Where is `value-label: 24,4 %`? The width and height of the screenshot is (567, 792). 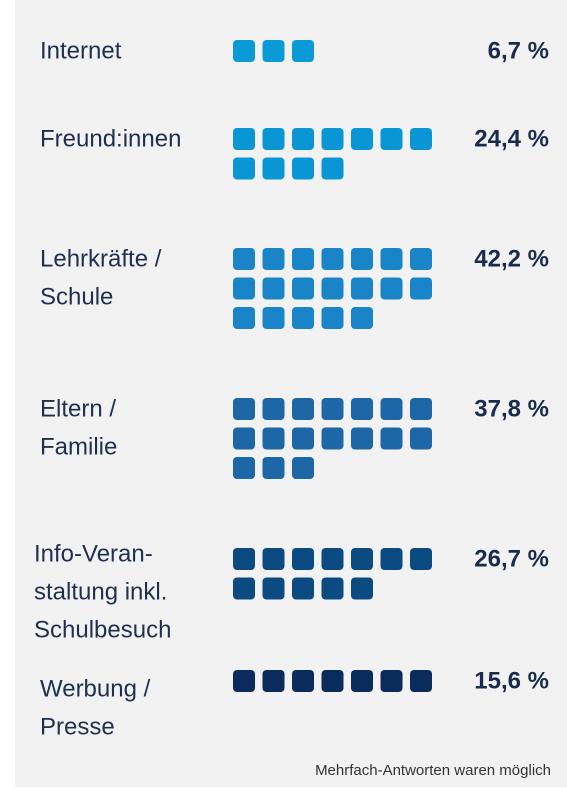 value-label: 24,4 % is located at coordinates (511, 138).